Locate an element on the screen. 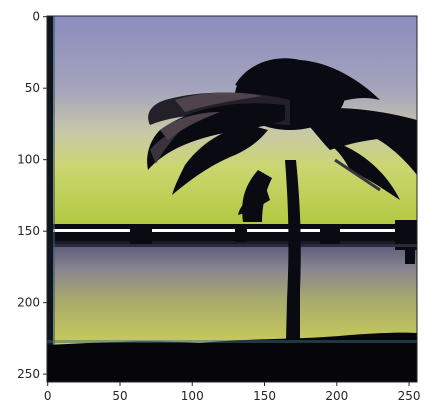  y-tick-label: 150 is located at coordinates (28, 231).